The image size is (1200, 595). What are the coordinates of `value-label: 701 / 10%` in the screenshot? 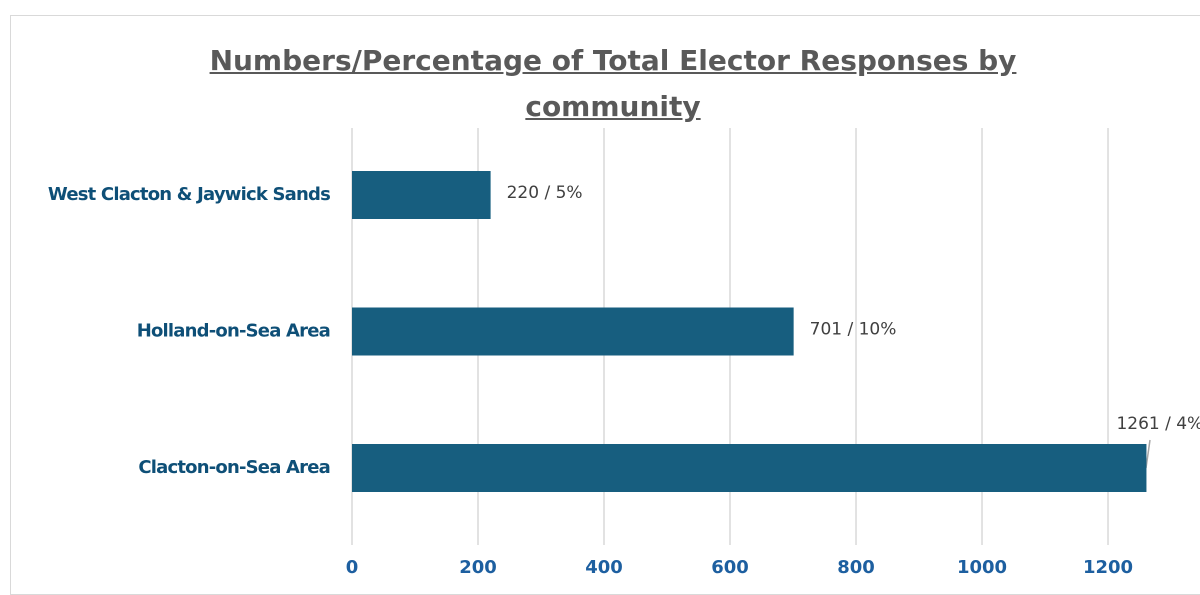 It's located at (853, 330).